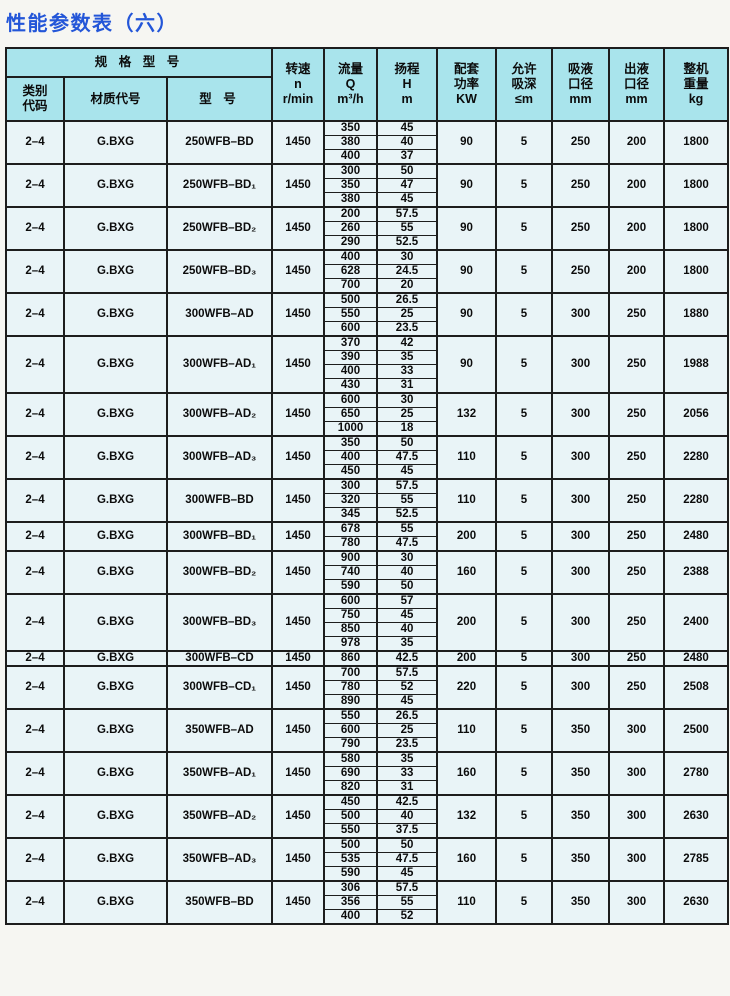  I want to click on cell-flow: 370, so click(350, 343).